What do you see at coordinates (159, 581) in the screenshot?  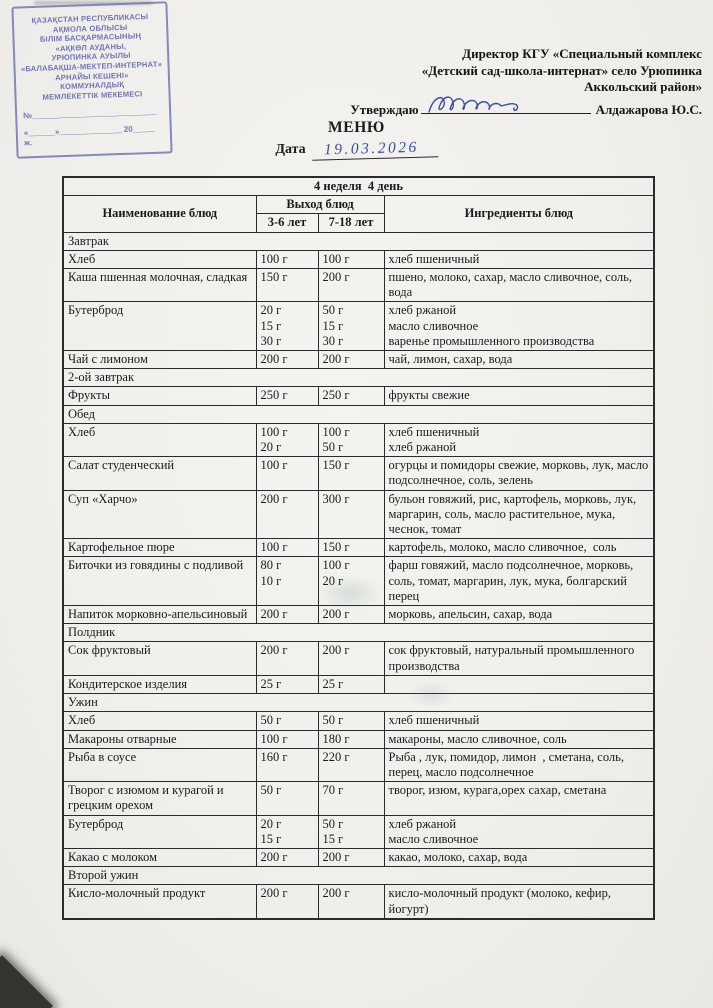 I see `dish-name: Биточки из говядины с подливой` at bounding box center [159, 581].